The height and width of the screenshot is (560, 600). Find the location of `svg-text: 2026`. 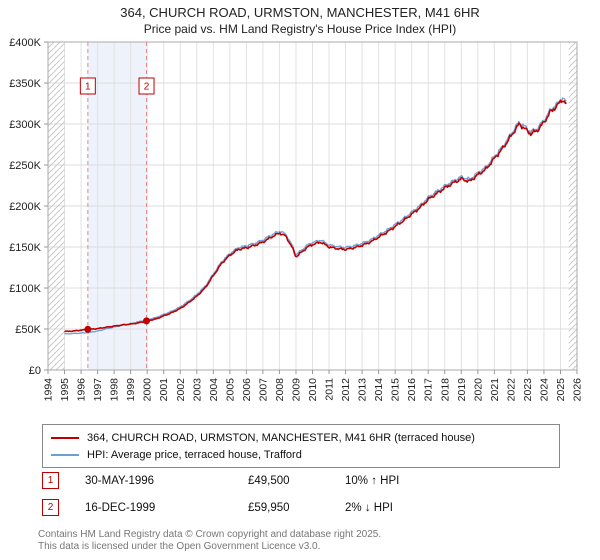

svg-text: 2026 is located at coordinates (578, 390).